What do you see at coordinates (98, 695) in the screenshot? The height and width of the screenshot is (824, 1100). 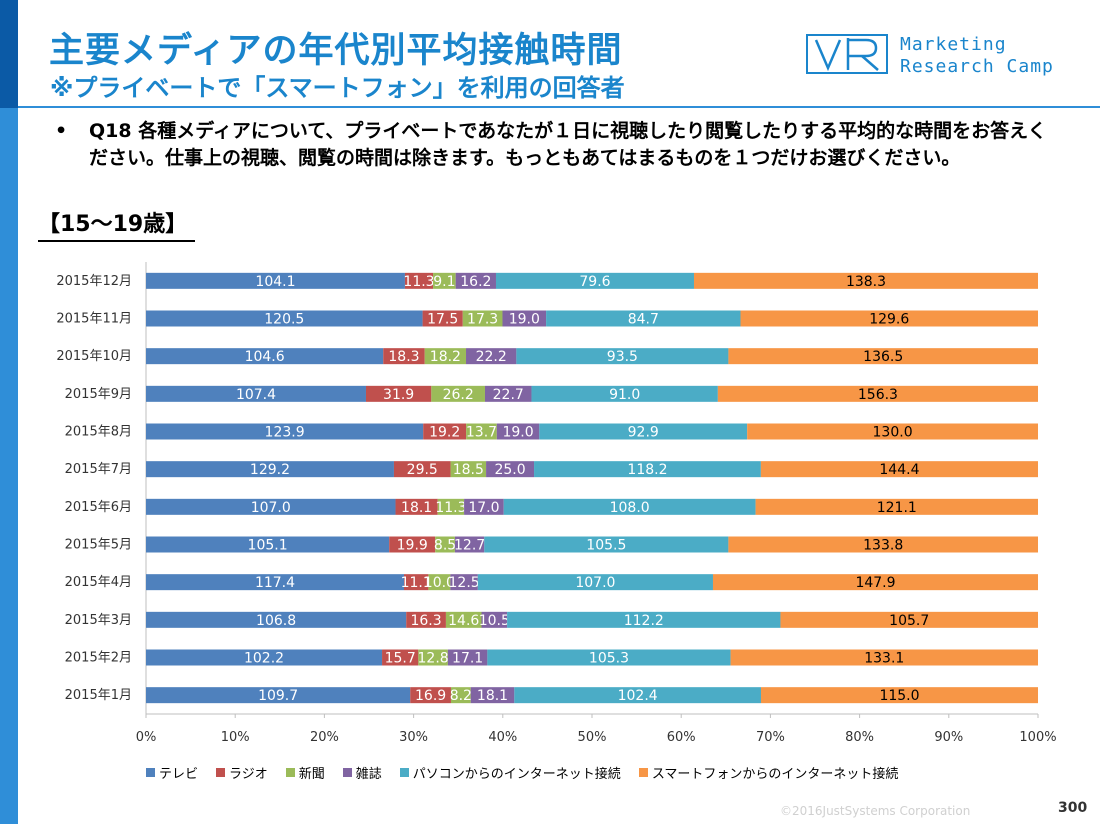 I see `category-label: 2015年1月` at bounding box center [98, 695].